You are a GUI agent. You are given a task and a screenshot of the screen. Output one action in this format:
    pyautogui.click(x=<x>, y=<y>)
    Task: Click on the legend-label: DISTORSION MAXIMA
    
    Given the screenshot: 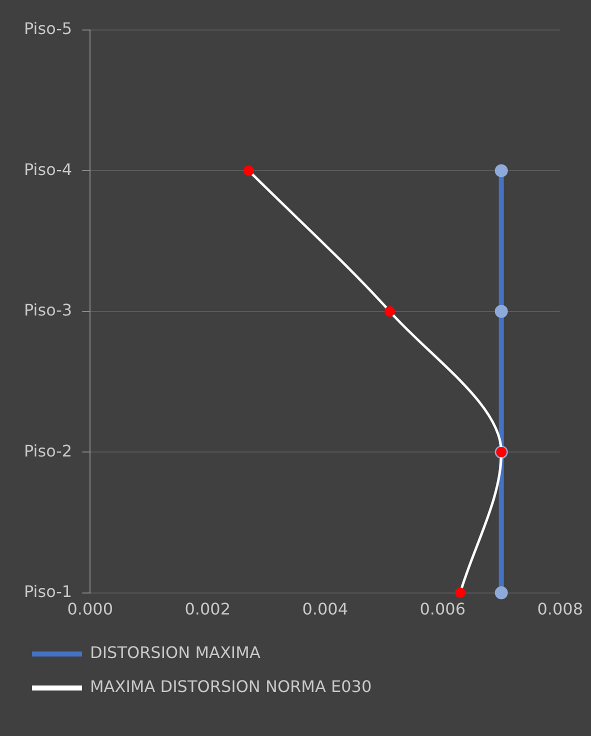 What is the action you would take?
    pyautogui.click(x=175, y=652)
    